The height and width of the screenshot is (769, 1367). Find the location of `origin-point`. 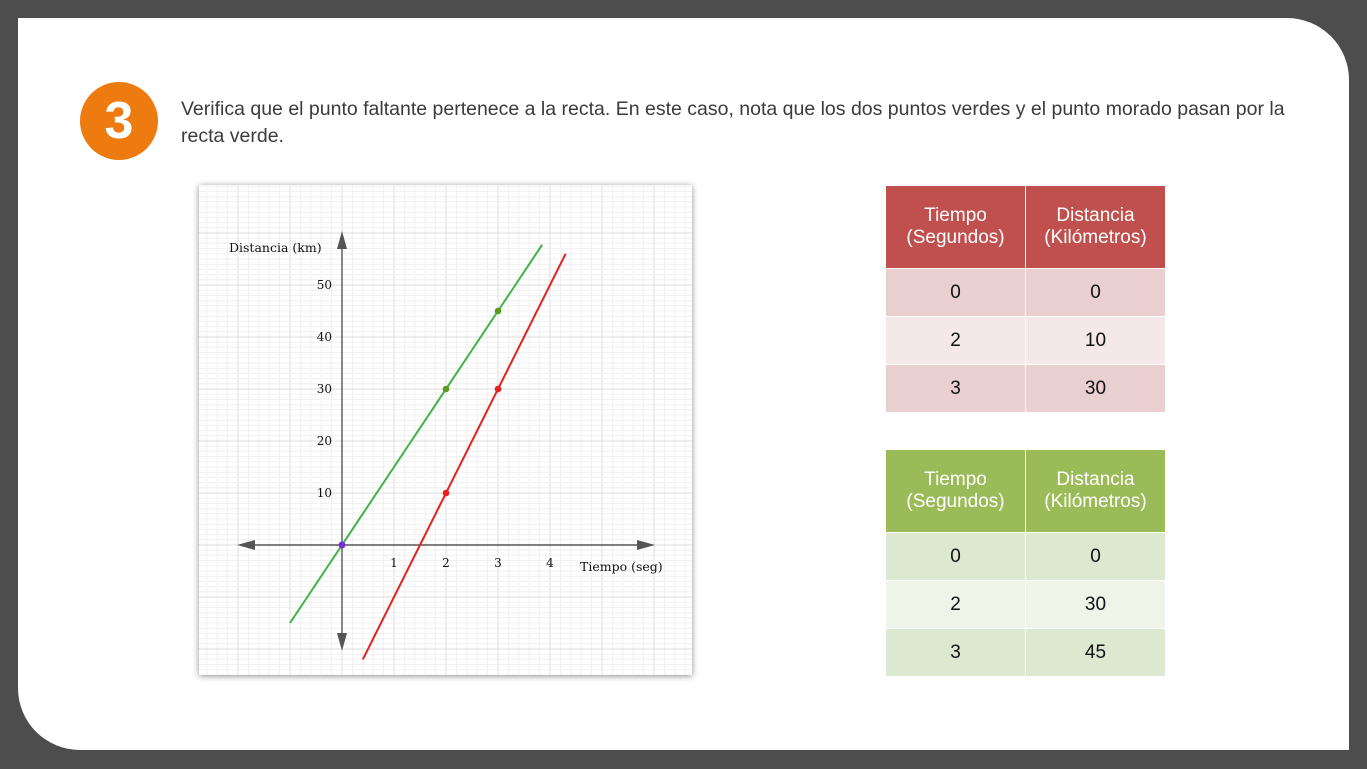

origin-point is located at coordinates (342, 545).